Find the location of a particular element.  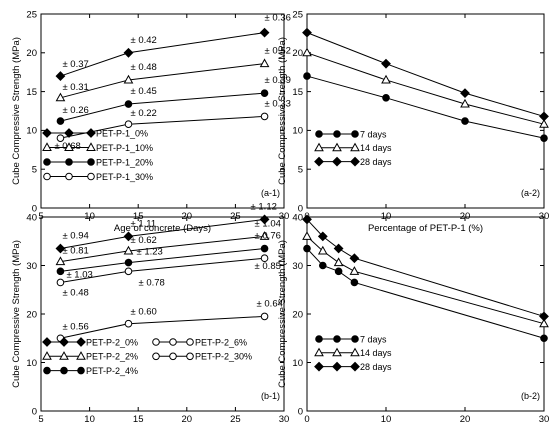

error-label: ± 1.03 is located at coordinates (79, 274).